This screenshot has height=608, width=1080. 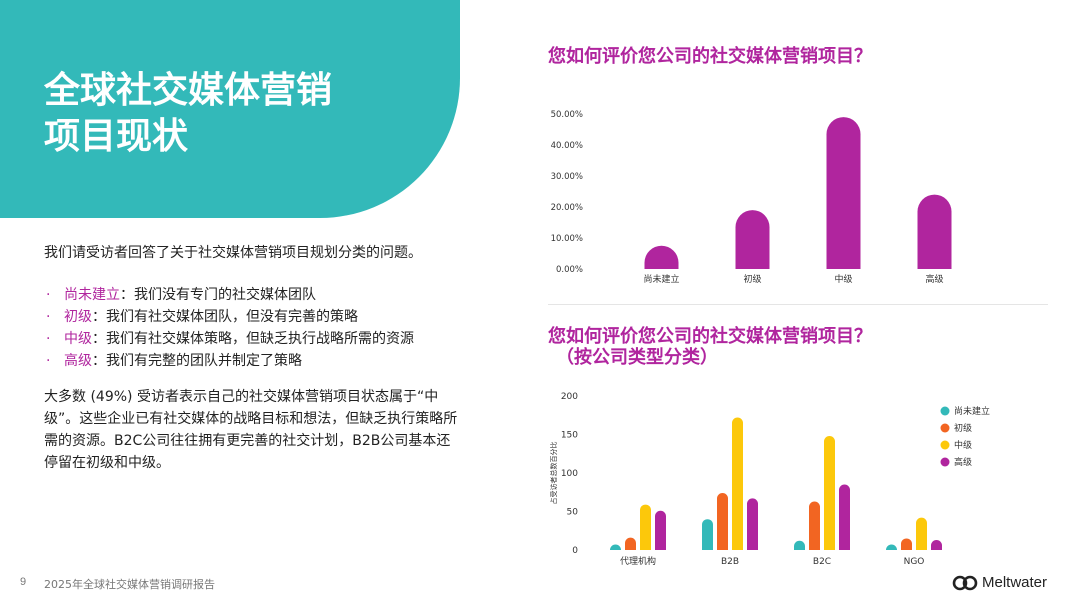 I want to click on level-desc: ：我们有完整的团队并制定了策略, so click(x=197, y=361).